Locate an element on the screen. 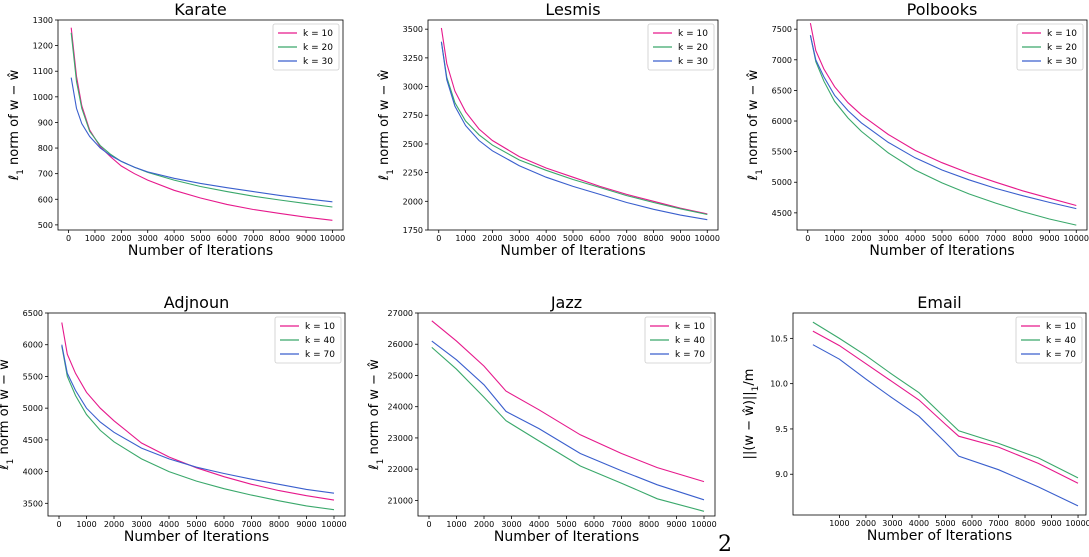 The width and height of the screenshot is (1089, 557). legend-label: k = 30 is located at coordinates (1062, 62).